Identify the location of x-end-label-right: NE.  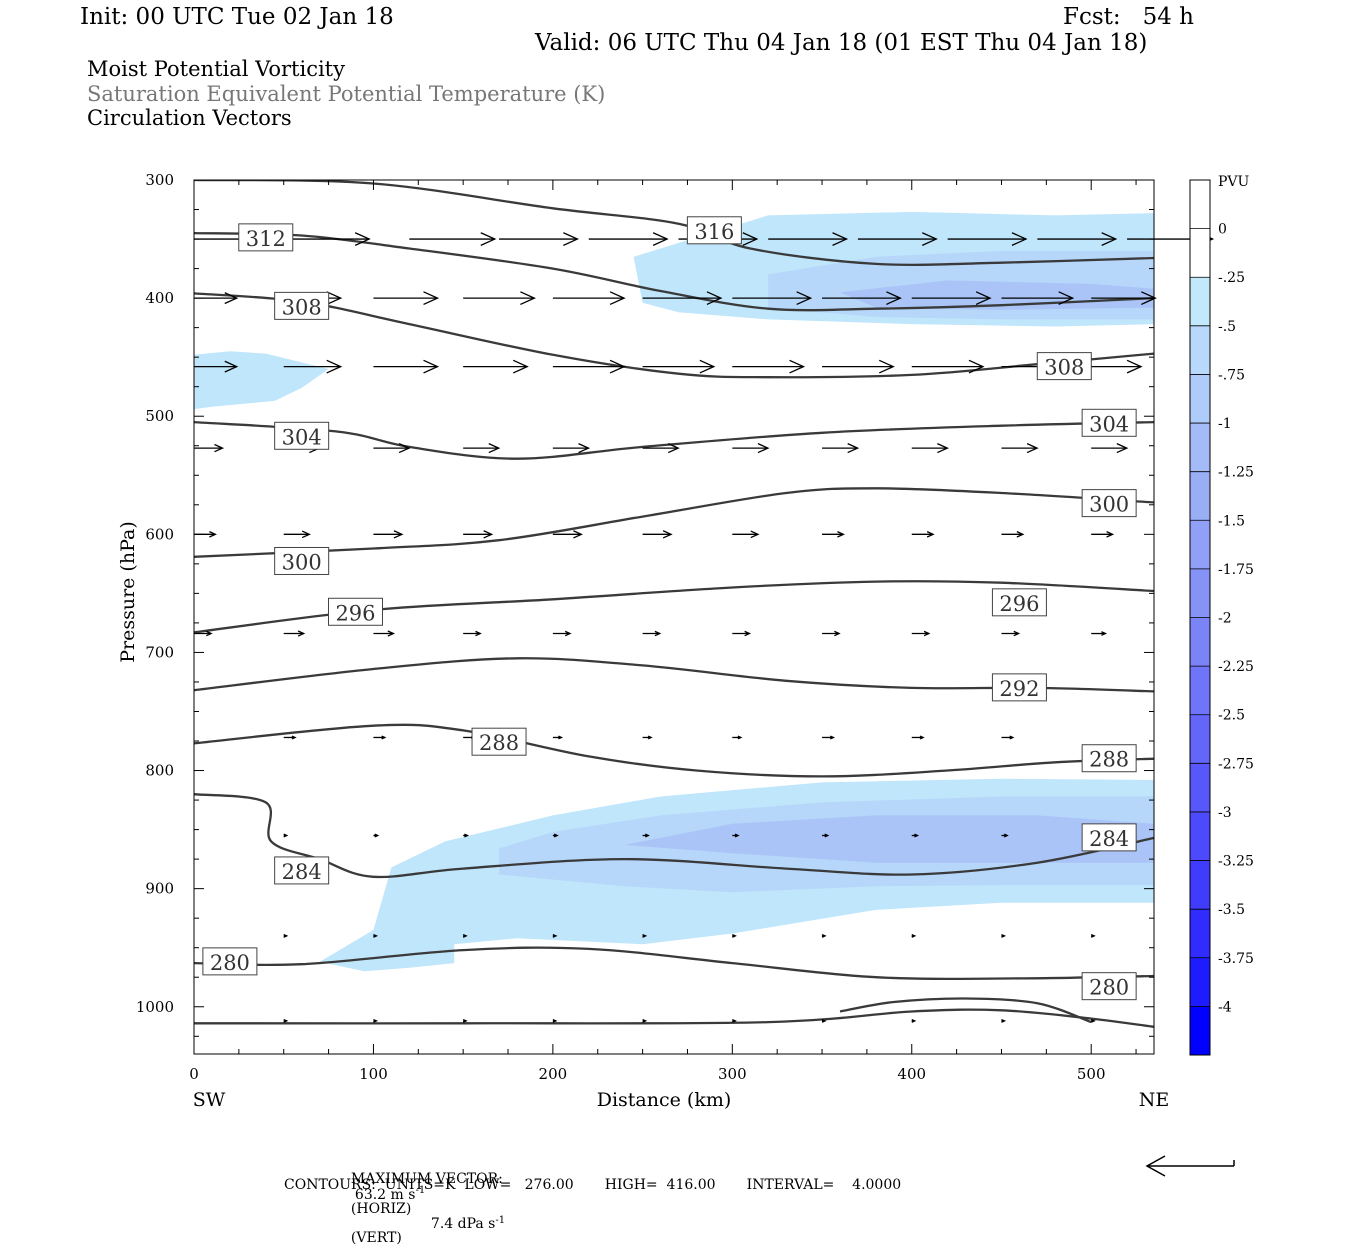
(1154, 1100).